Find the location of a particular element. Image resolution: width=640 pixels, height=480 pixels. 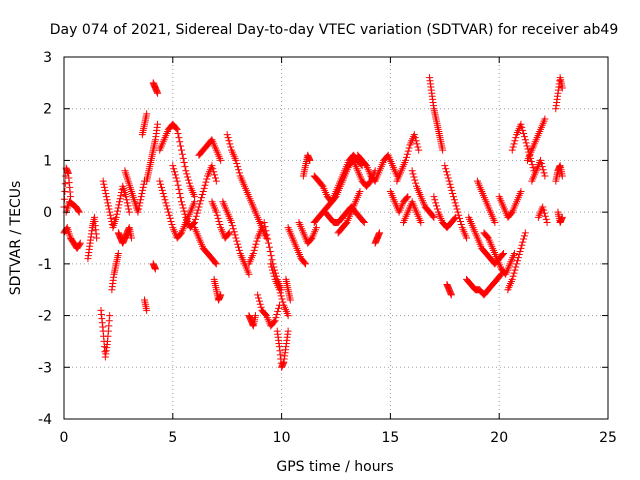

x-tick-label: 10 is located at coordinates (282, 438).